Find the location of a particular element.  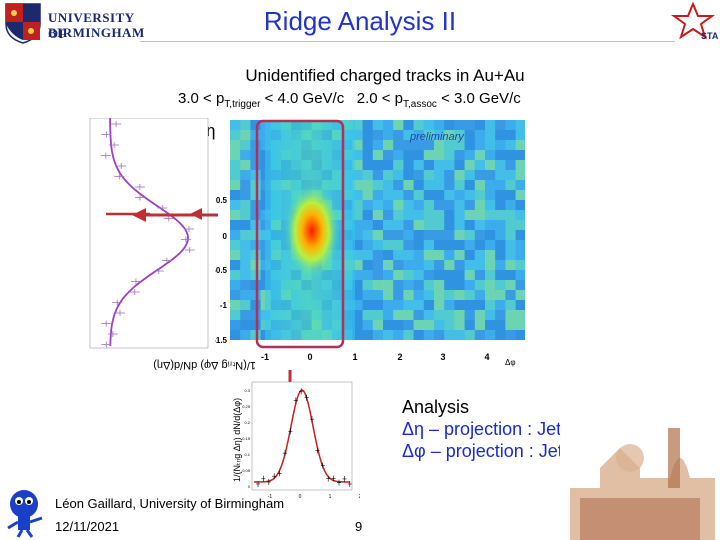

assoc-cut-suffix: < 3.0 GeV/c is located at coordinates (478, 98).